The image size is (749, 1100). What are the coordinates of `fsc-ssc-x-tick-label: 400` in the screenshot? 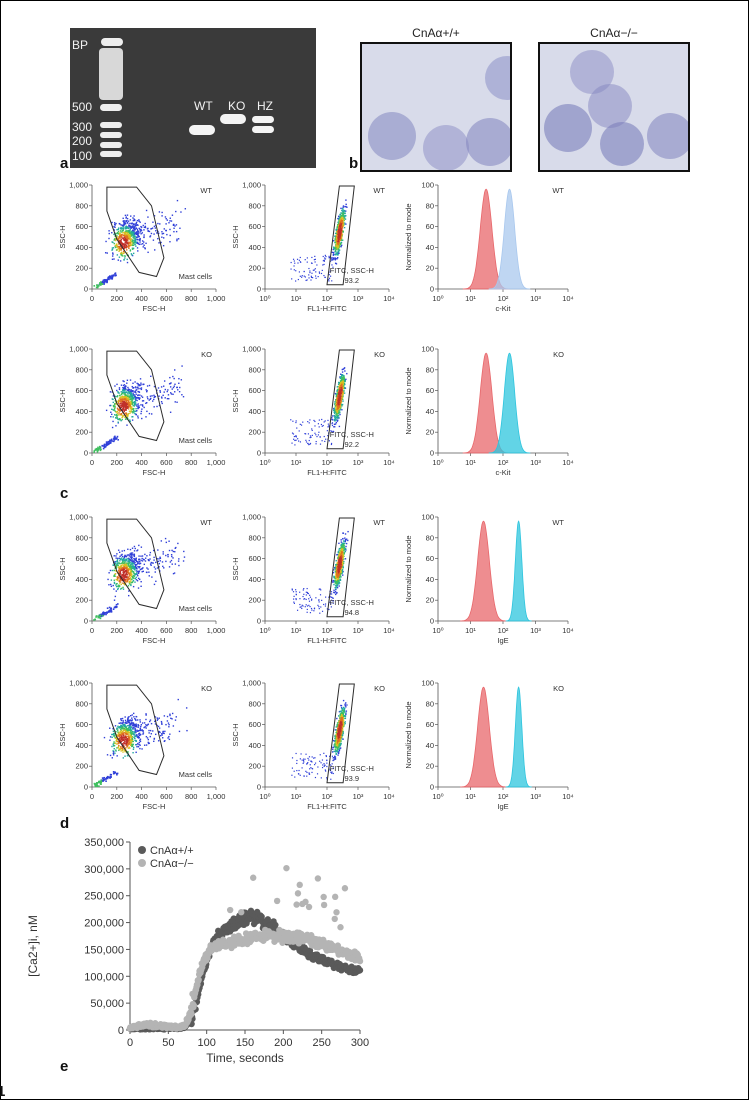 It's located at (141, 630).